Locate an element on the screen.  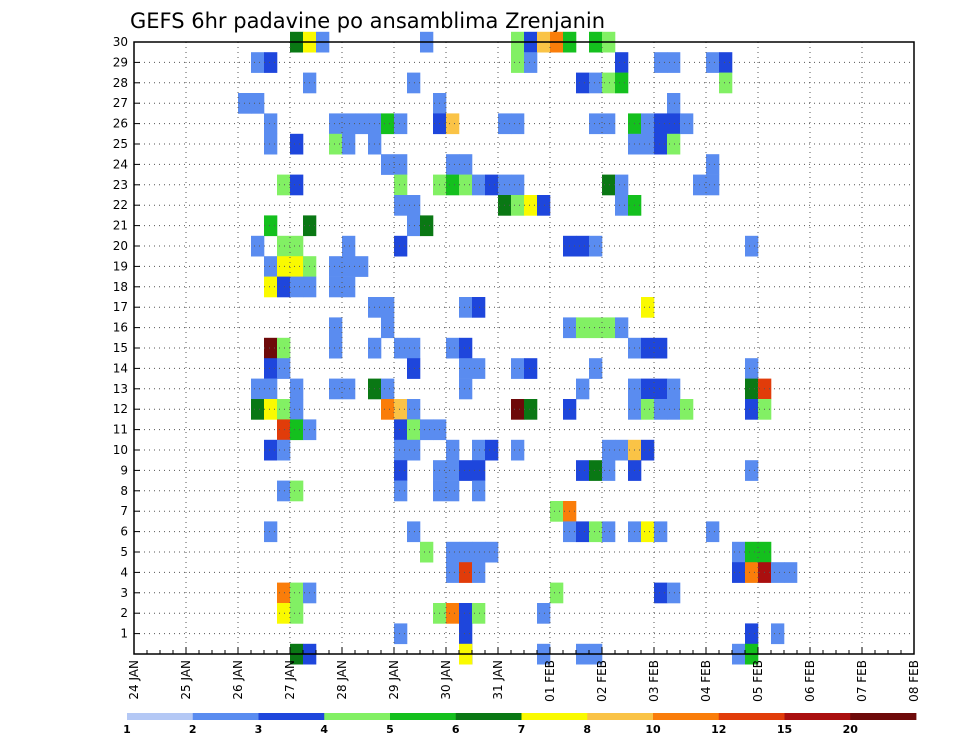
x-tick-label: 06 FEB is located at coordinates (810, 681).